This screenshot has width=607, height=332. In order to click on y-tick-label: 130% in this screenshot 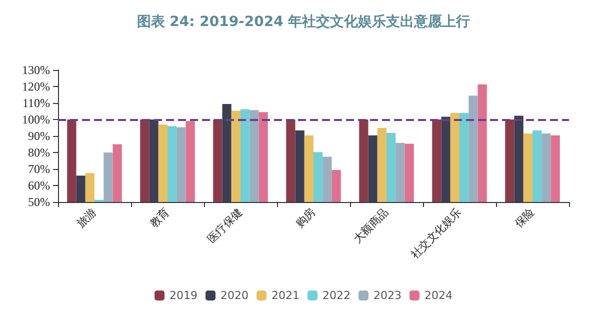, I will do `click(36, 70)`.